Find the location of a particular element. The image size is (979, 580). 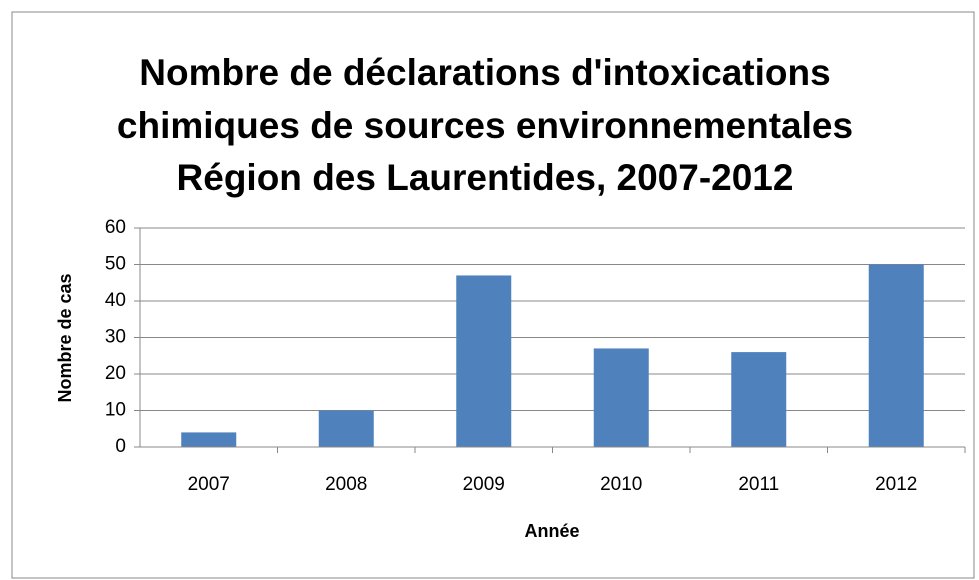

y-tick-label: 10 is located at coordinates (115, 410).